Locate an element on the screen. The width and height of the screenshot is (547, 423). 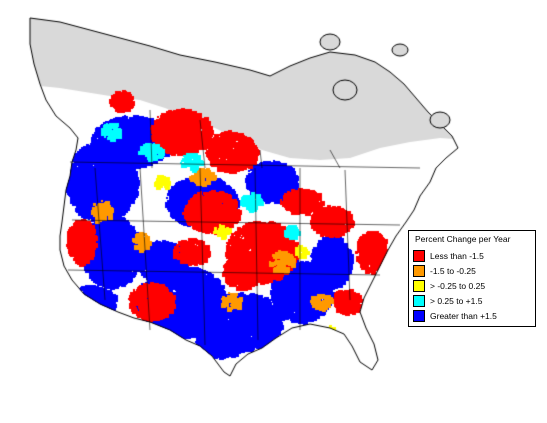
legend-label: > 0.25 to +1.5 is located at coordinates (456, 300).